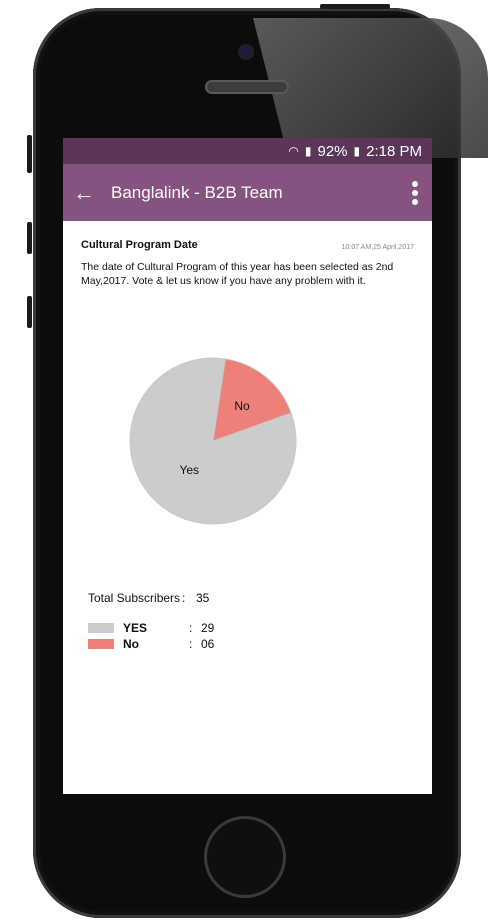 The height and width of the screenshot is (924, 500). What do you see at coordinates (394, 151) in the screenshot?
I see `clock: 2:18 PM` at bounding box center [394, 151].